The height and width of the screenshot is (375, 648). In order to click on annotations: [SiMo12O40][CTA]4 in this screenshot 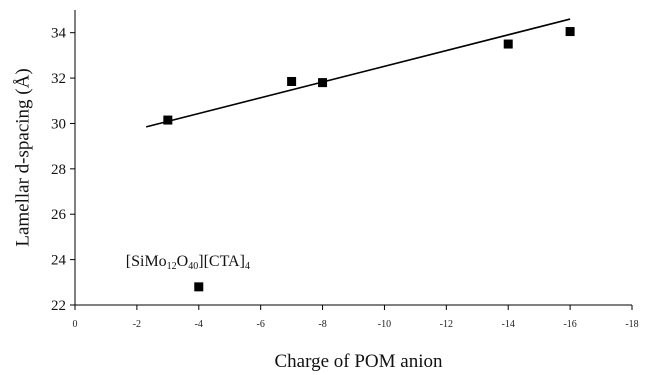, I will do `click(188, 262)`.